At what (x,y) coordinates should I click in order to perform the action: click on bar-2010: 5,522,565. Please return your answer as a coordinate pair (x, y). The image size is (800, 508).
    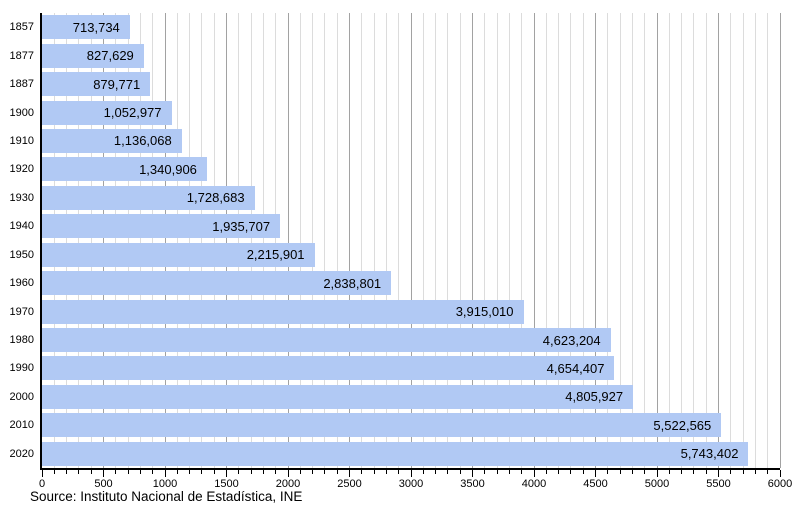
    Looking at the image, I should click on (382, 425).